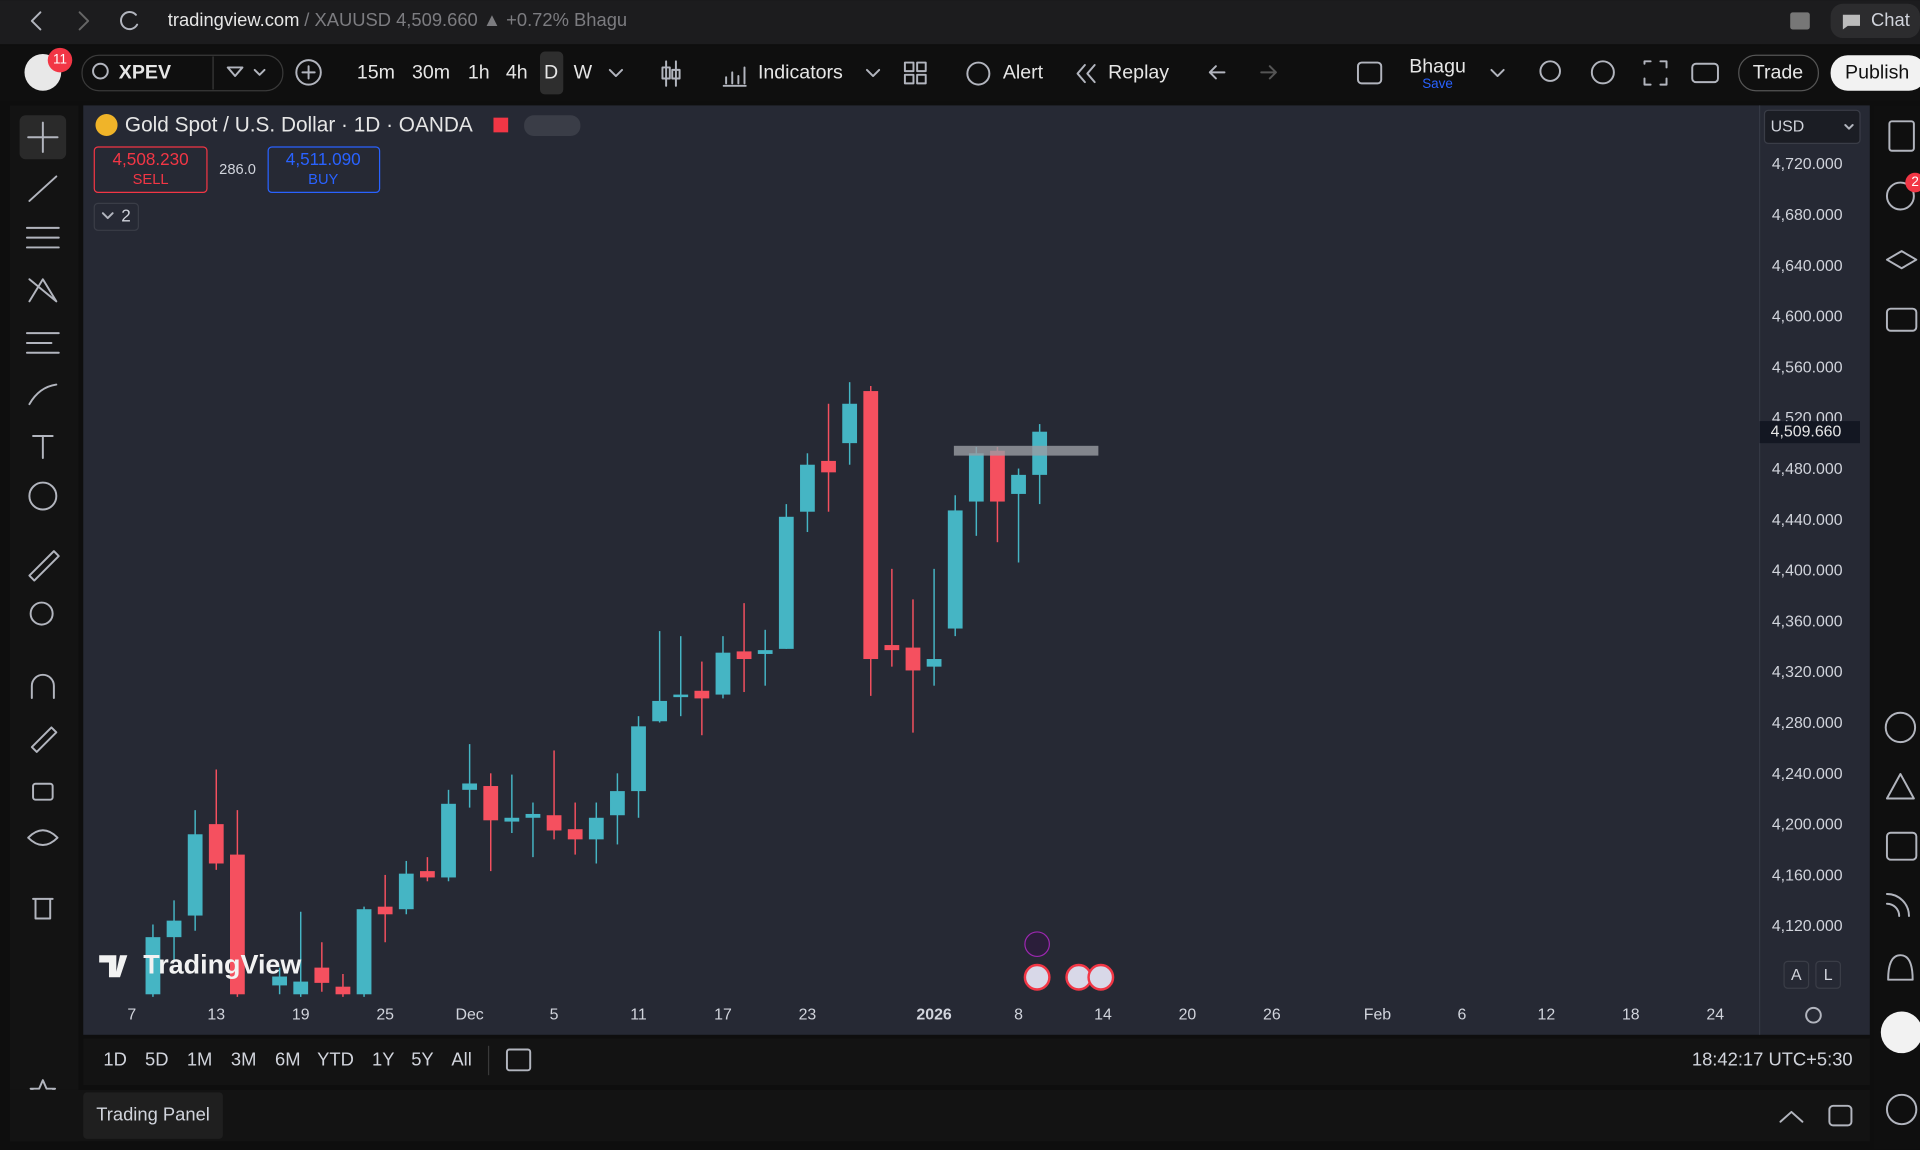  What do you see at coordinates (1901, 846) in the screenshot?
I see `calendar` at bounding box center [1901, 846].